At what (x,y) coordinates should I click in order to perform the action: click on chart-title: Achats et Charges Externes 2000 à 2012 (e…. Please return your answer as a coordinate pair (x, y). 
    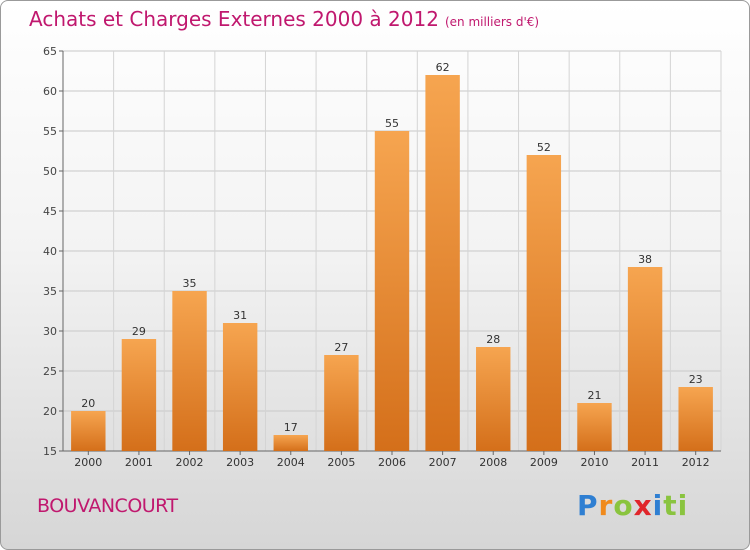
    Looking at the image, I should click on (284, 19).